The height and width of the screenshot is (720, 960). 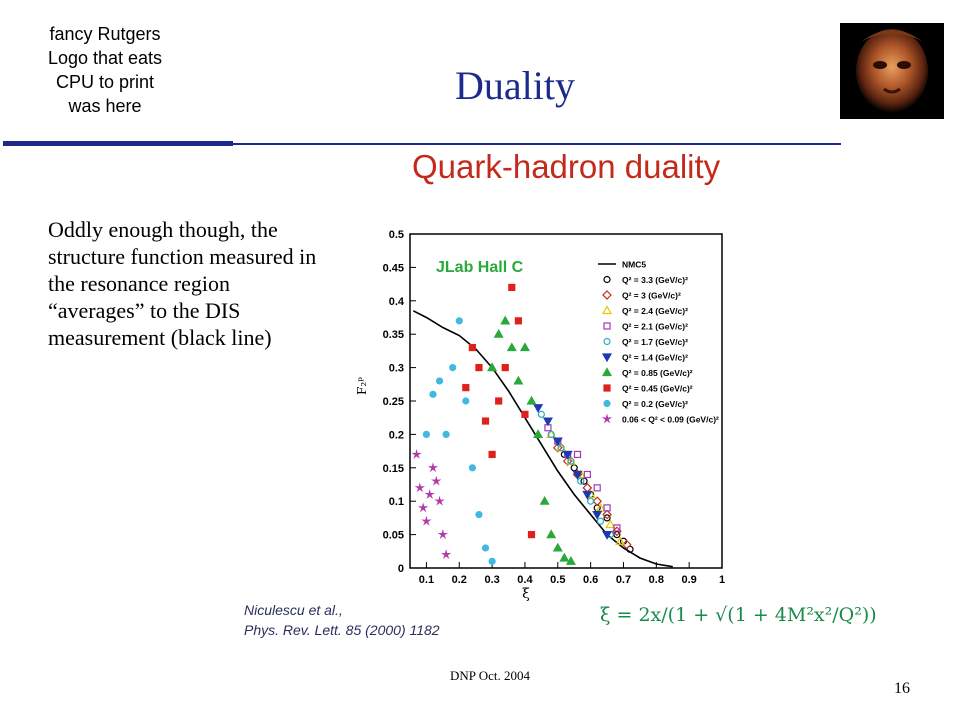 What do you see at coordinates (670, 420) in the screenshot?
I see `legend-label: 0.06 < Q² < 0.09 (GeV/c)²` at bounding box center [670, 420].